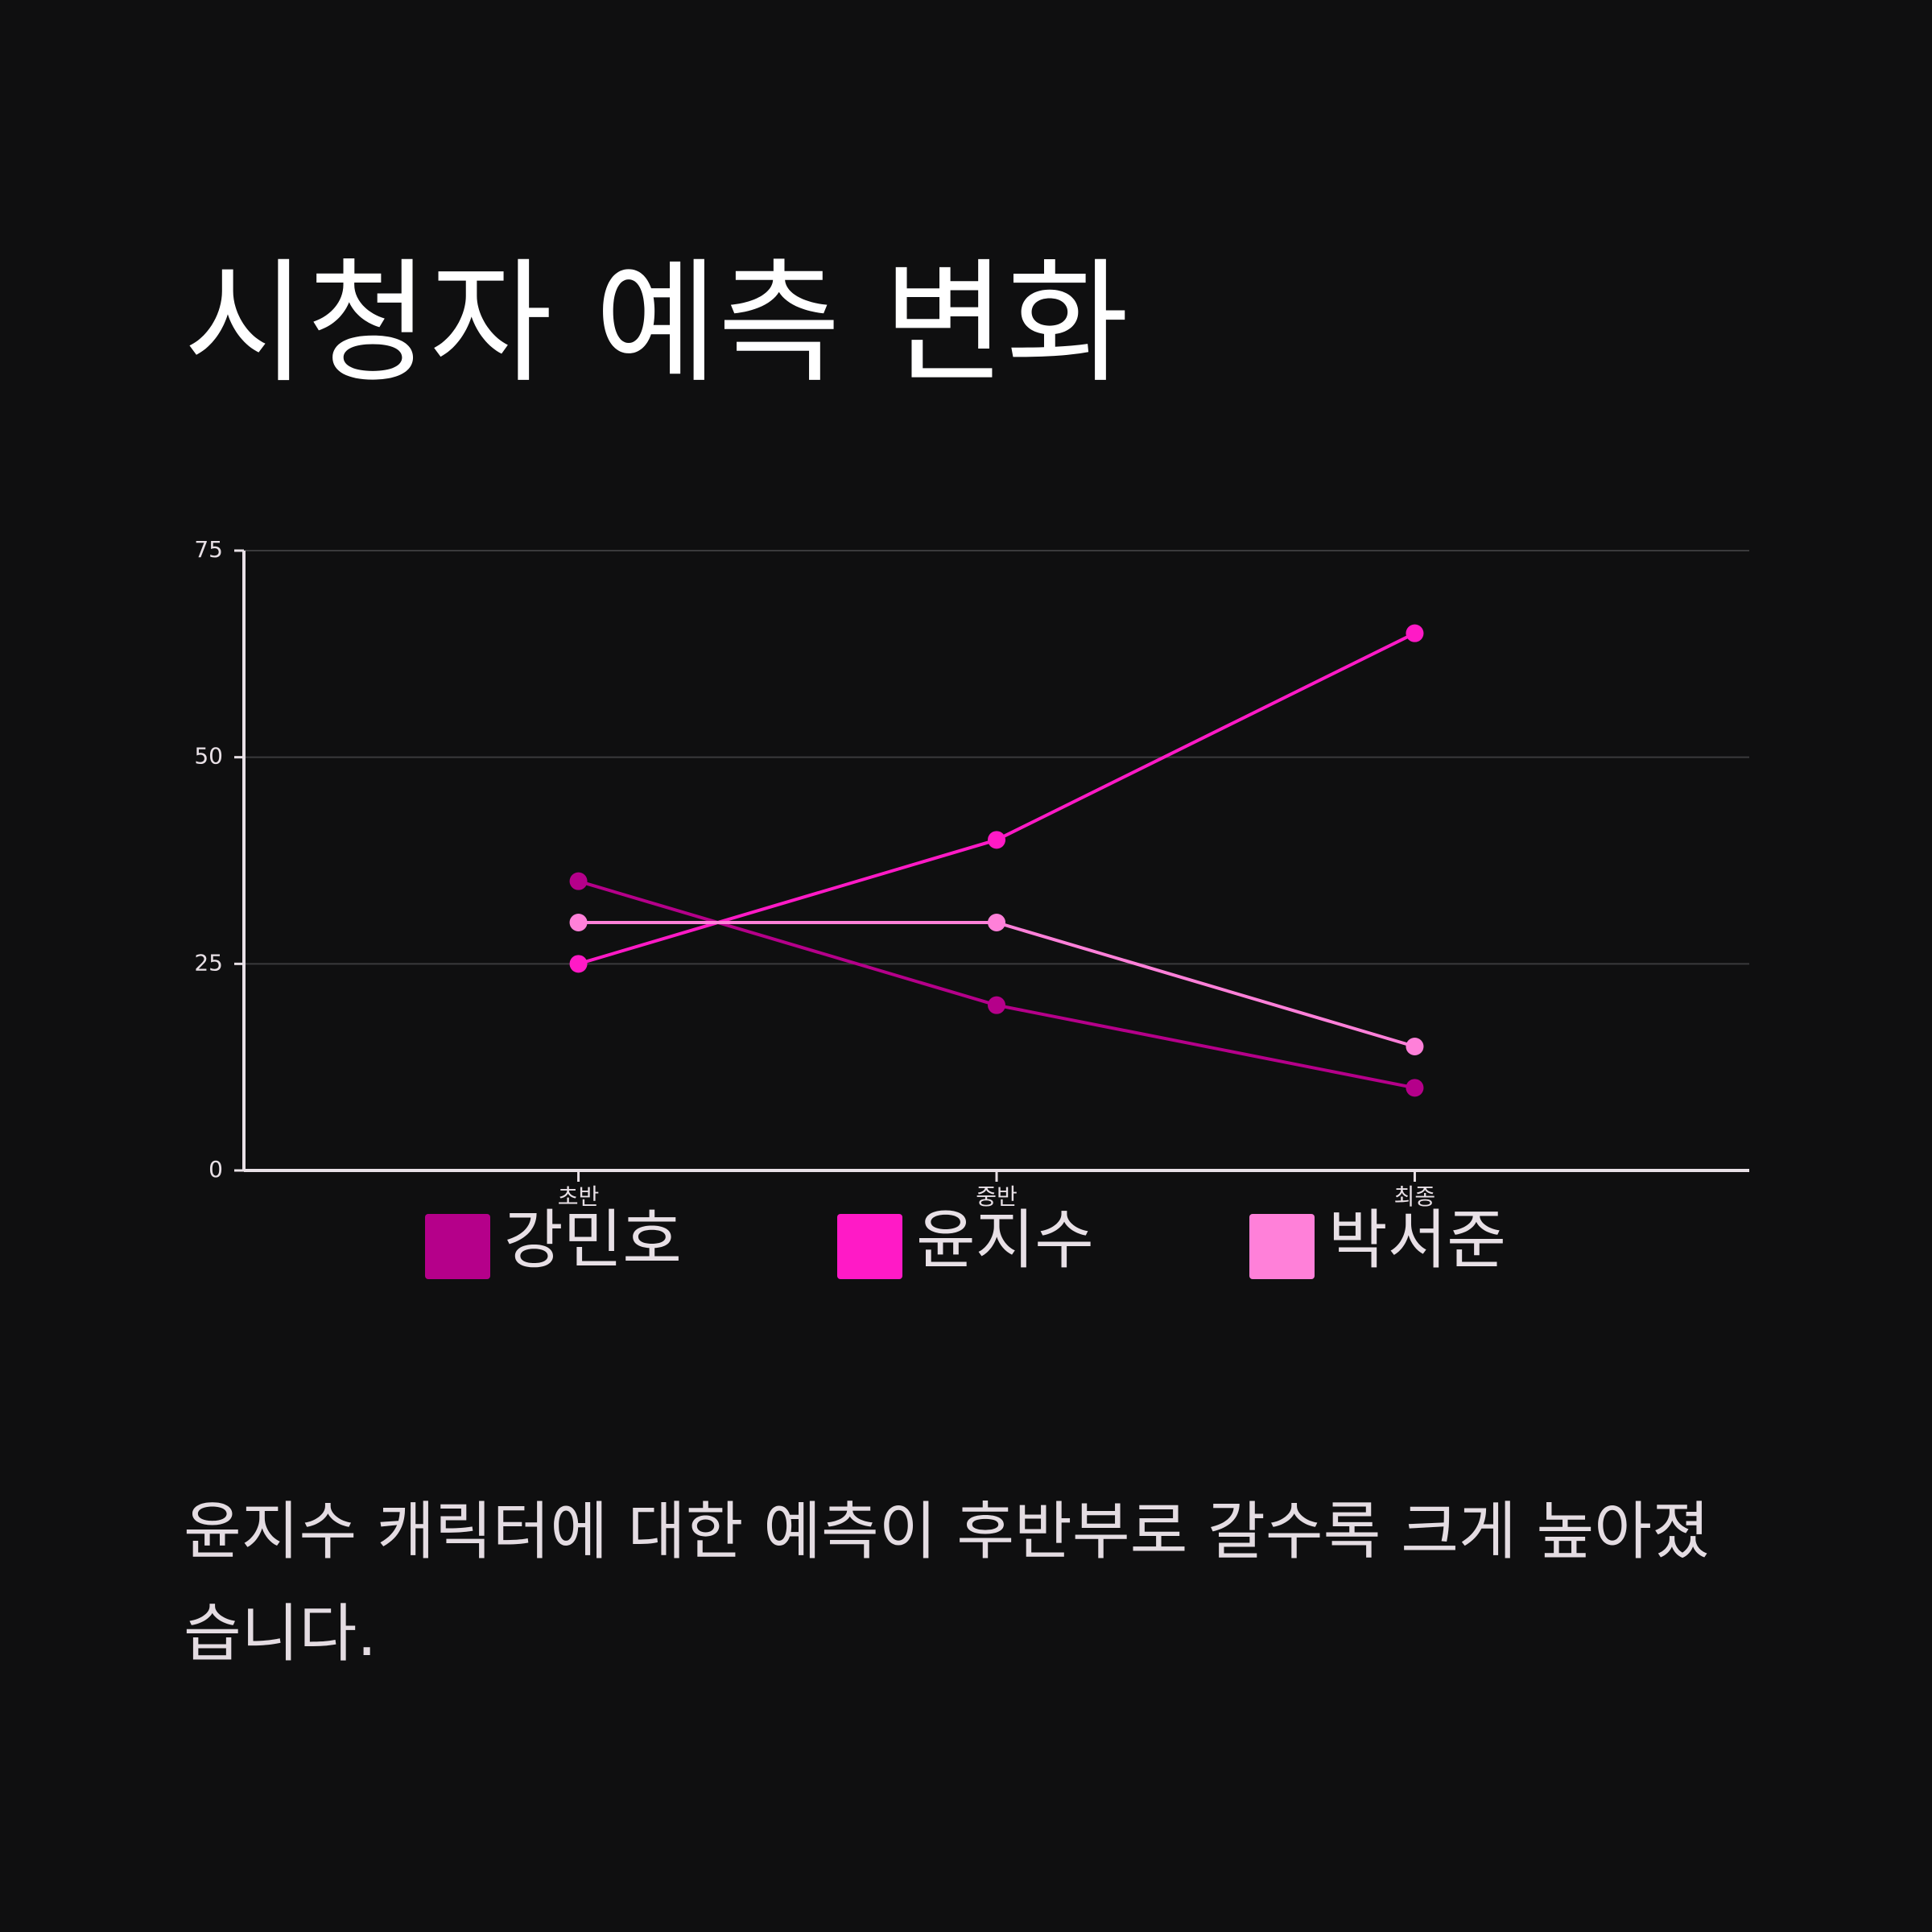 This screenshot has width=1932, height=1932. What do you see at coordinates (579, 1196) in the screenshot?
I see `x-tick-label: 초반` at bounding box center [579, 1196].